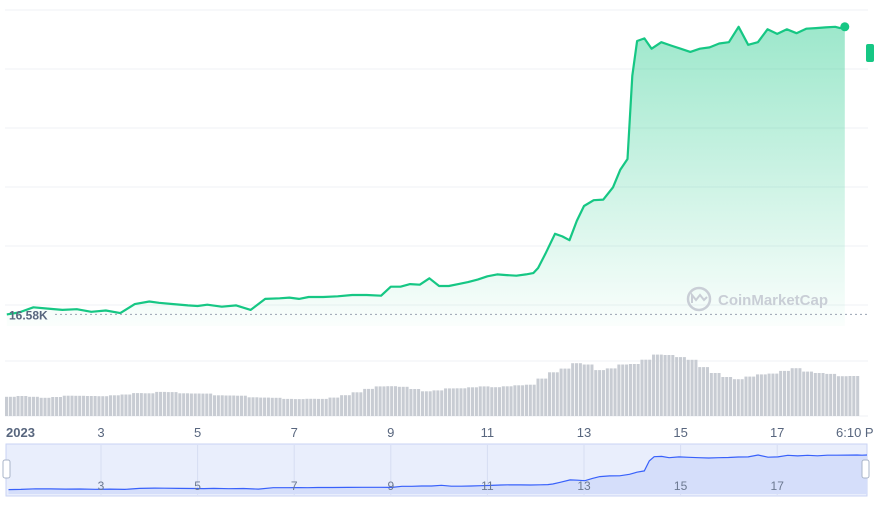 This screenshot has height=510, width=874. I want to click on x-tick-label: 5, so click(197, 432).